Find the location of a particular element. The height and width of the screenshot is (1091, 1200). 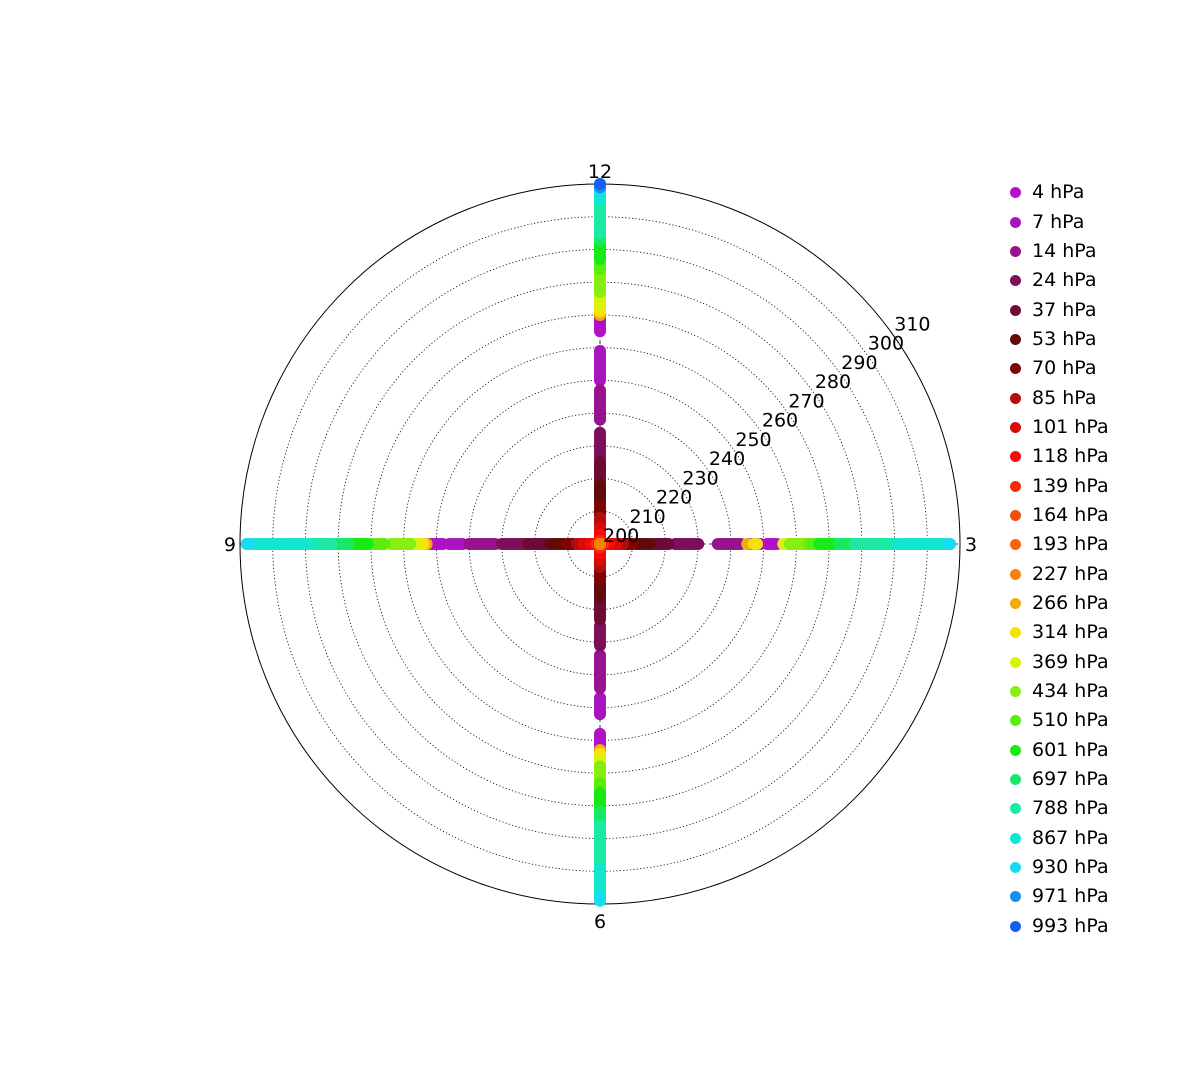

legend-label: 930 hPa is located at coordinates (1070, 867).